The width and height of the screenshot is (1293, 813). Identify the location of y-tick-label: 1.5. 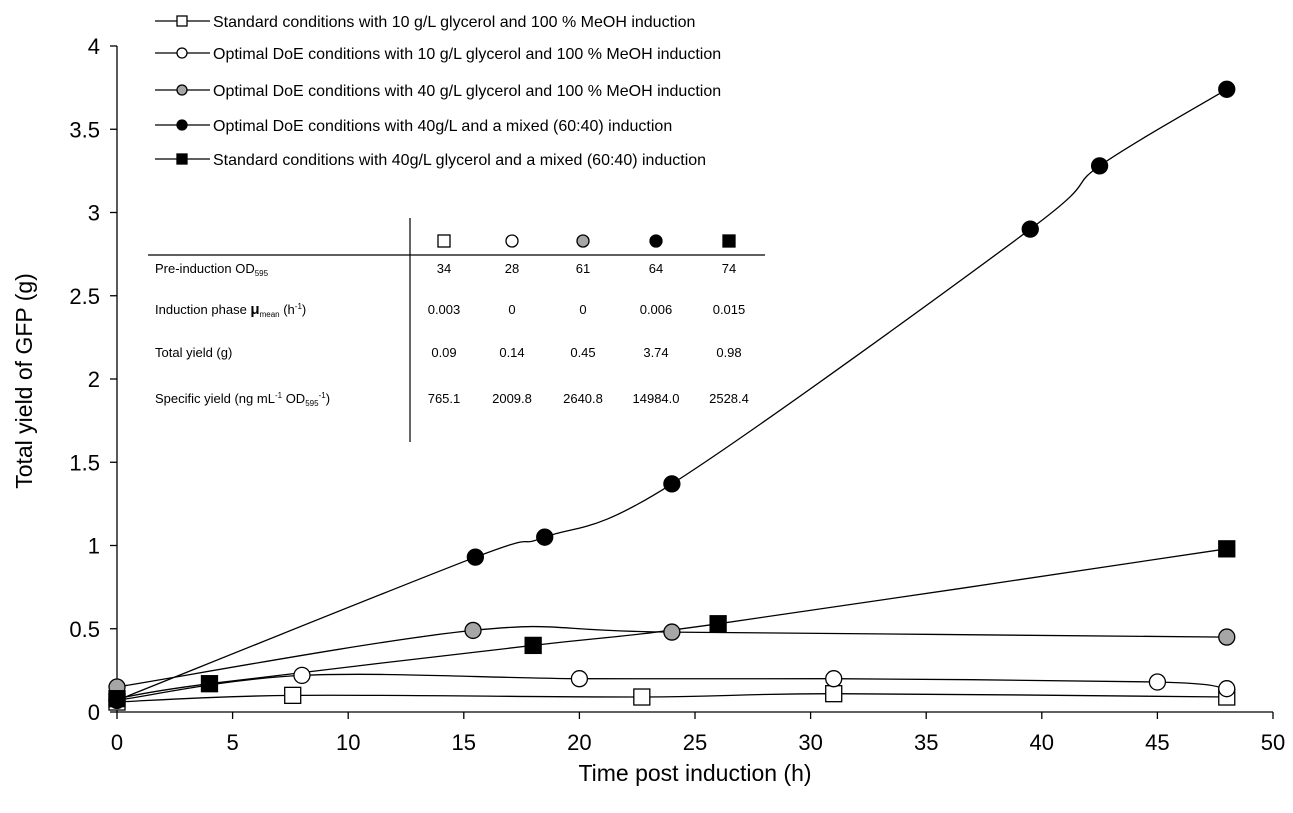
(84, 462).